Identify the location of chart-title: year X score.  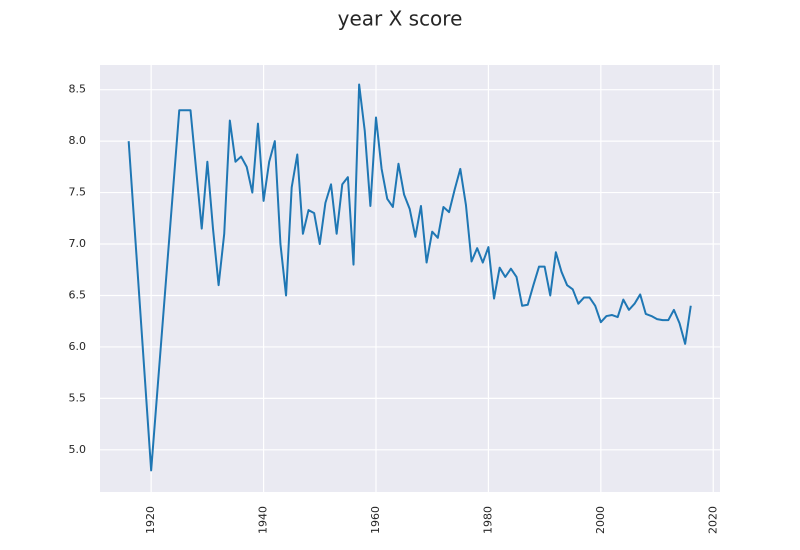
(400, 19).